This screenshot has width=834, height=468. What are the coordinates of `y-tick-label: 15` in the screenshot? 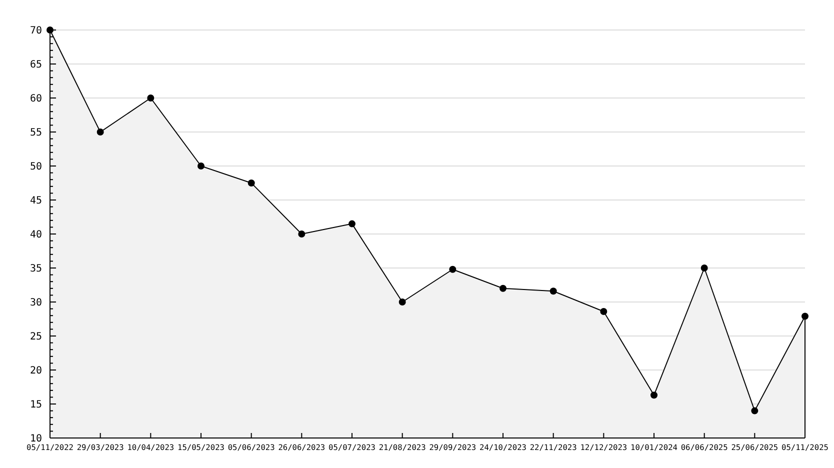 It's located at (36, 405).